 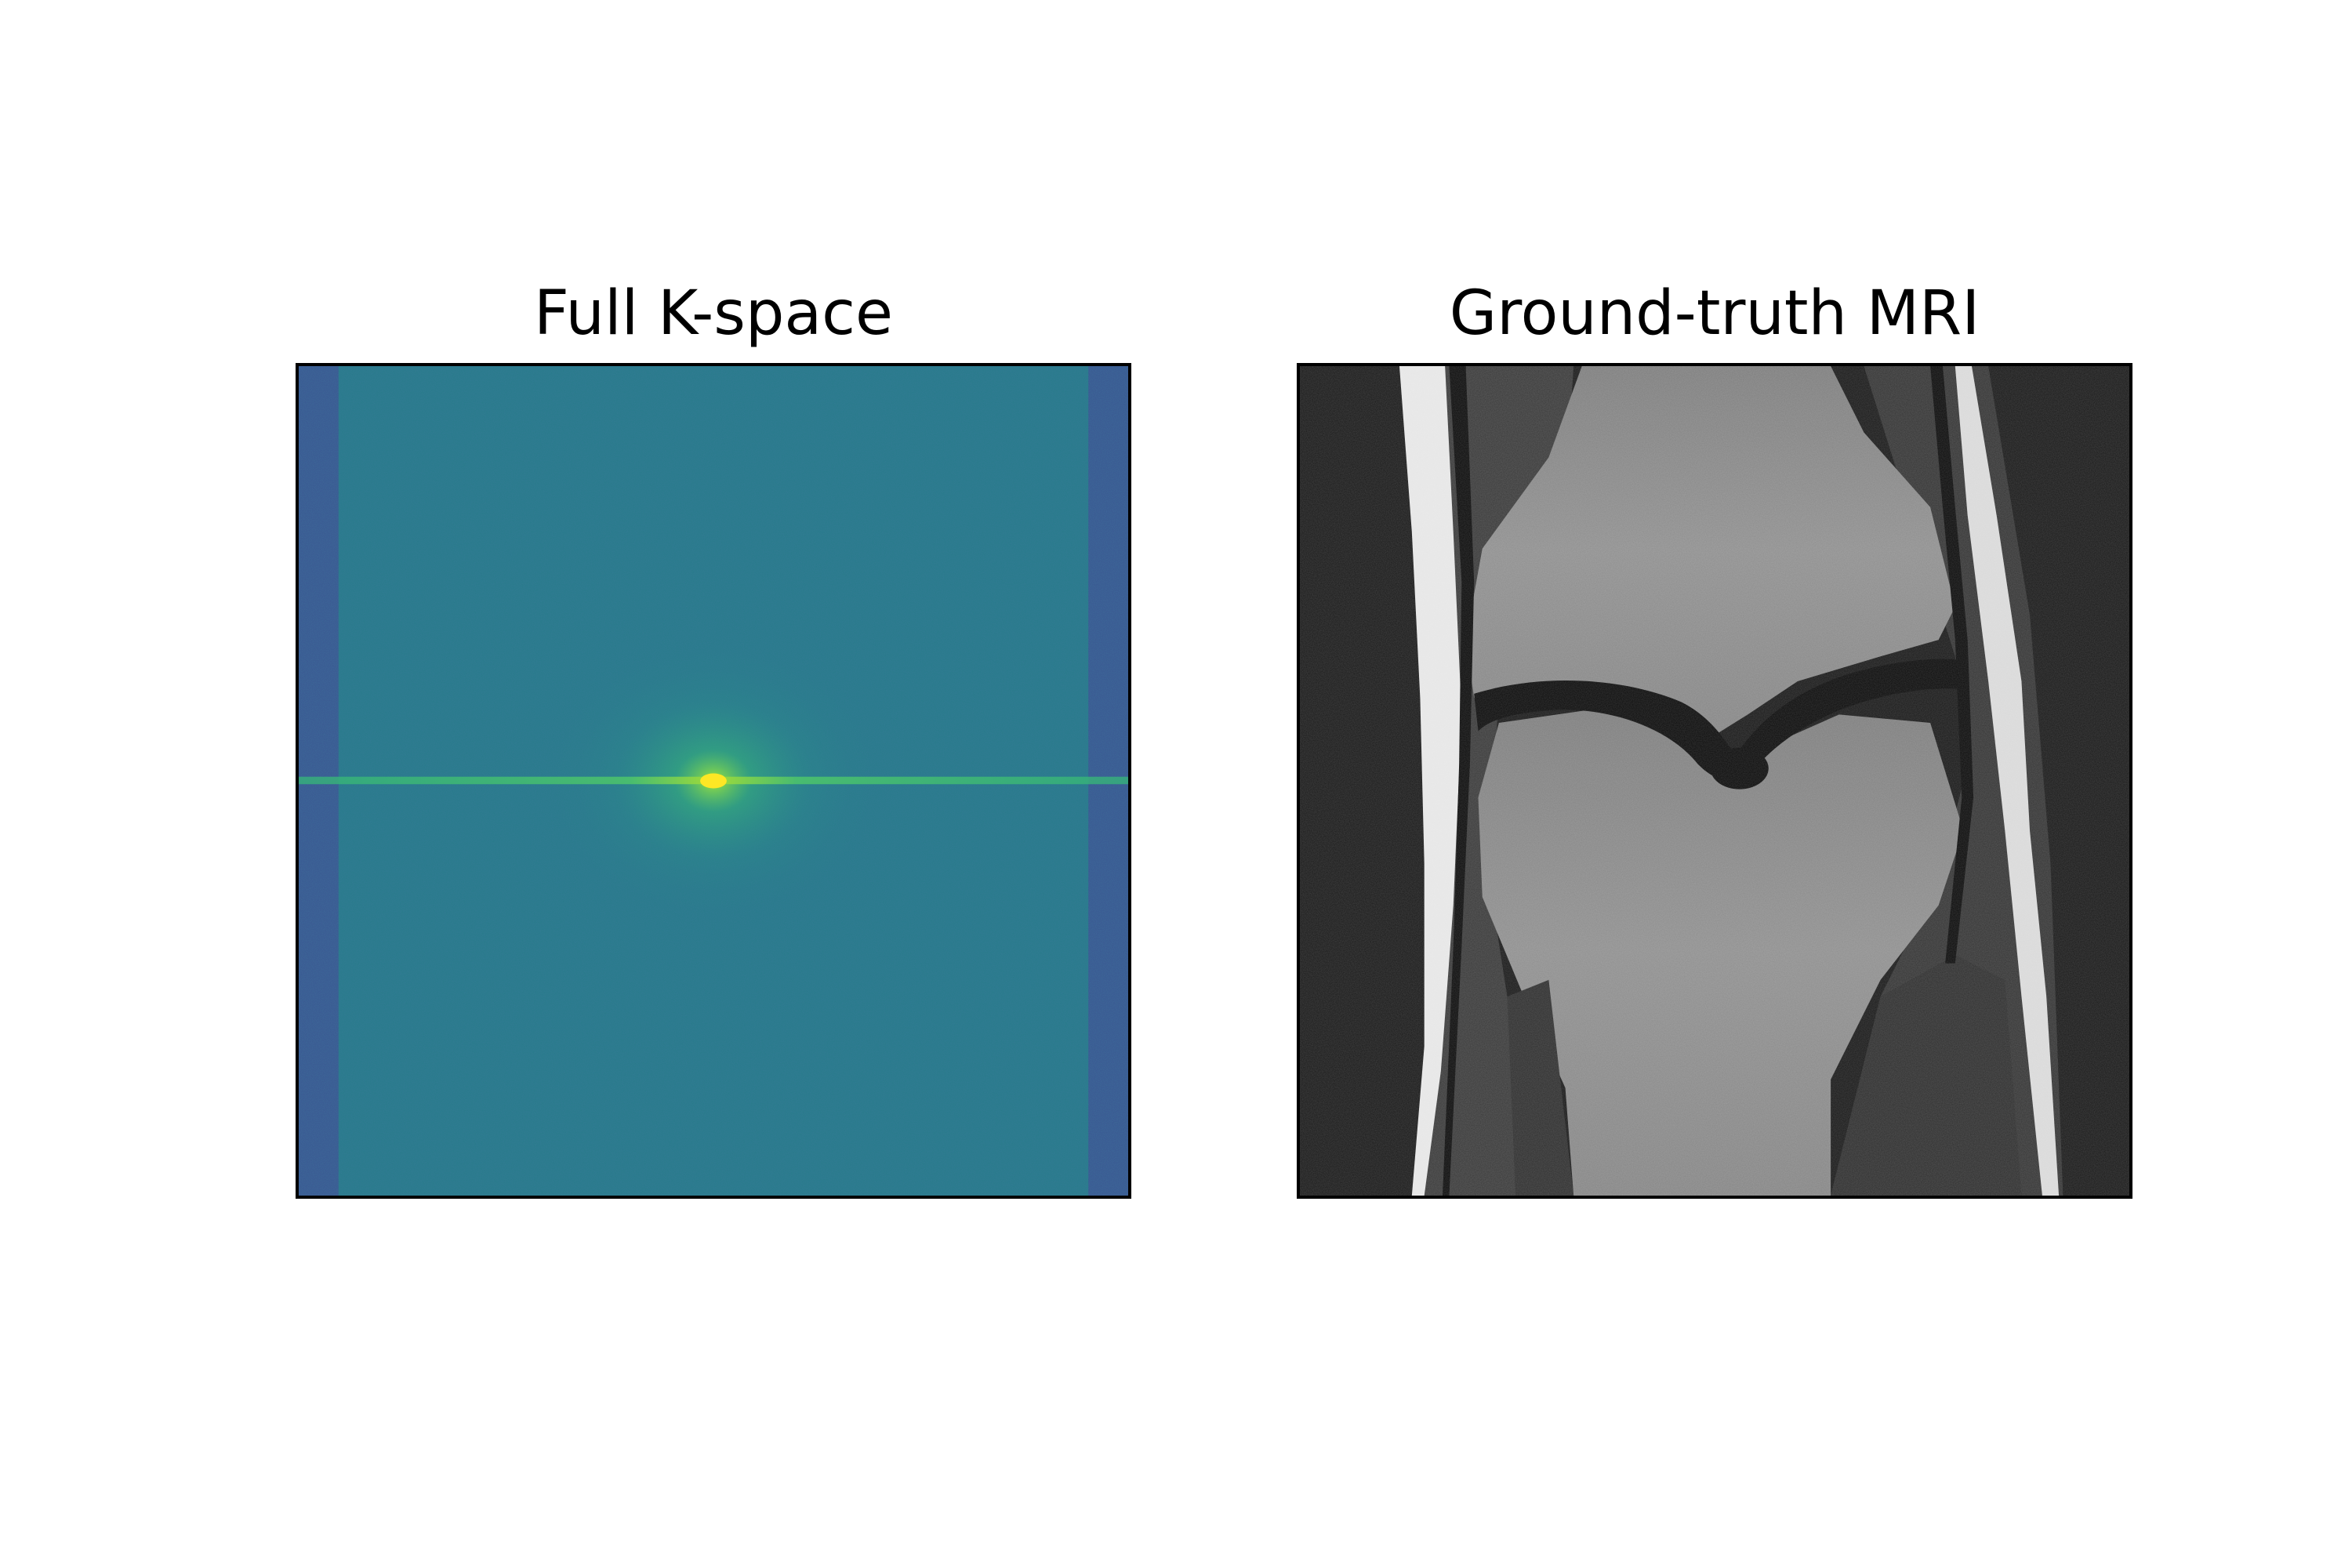 What do you see at coordinates (713, 313) in the screenshot?
I see `kspace-panel-title: Full K-space` at bounding box center [713, 313].